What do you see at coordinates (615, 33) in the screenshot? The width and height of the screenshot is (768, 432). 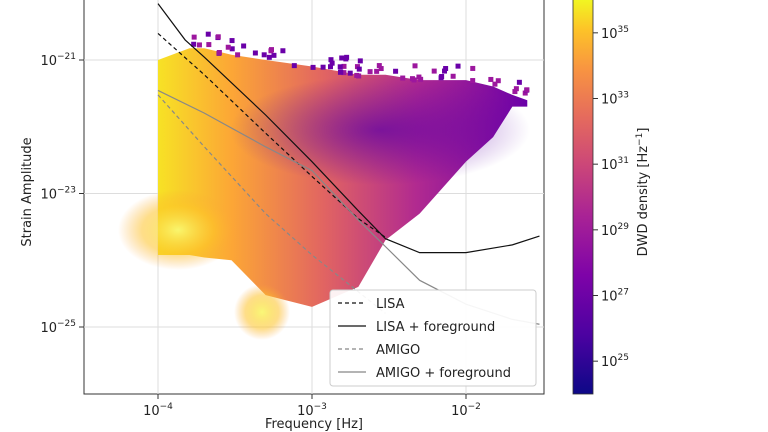 I see `colorbar-tick-label-5: 1035` at bounding box center [615, 33].